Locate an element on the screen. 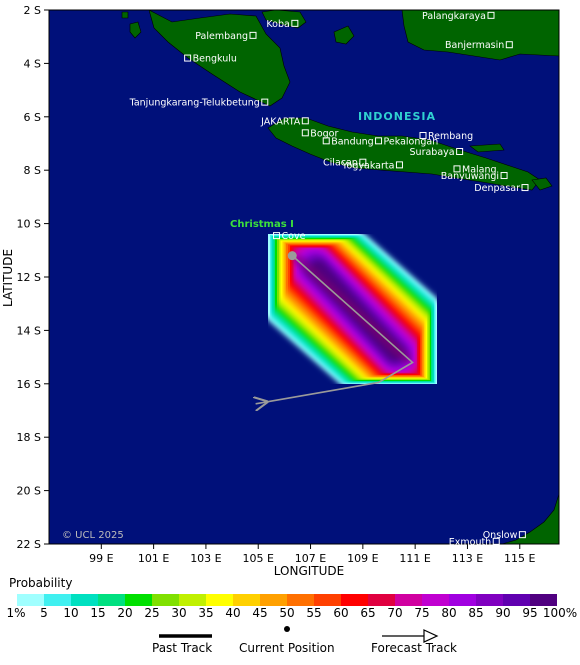  city-label: Rembang is located at coordinates (450, 136).